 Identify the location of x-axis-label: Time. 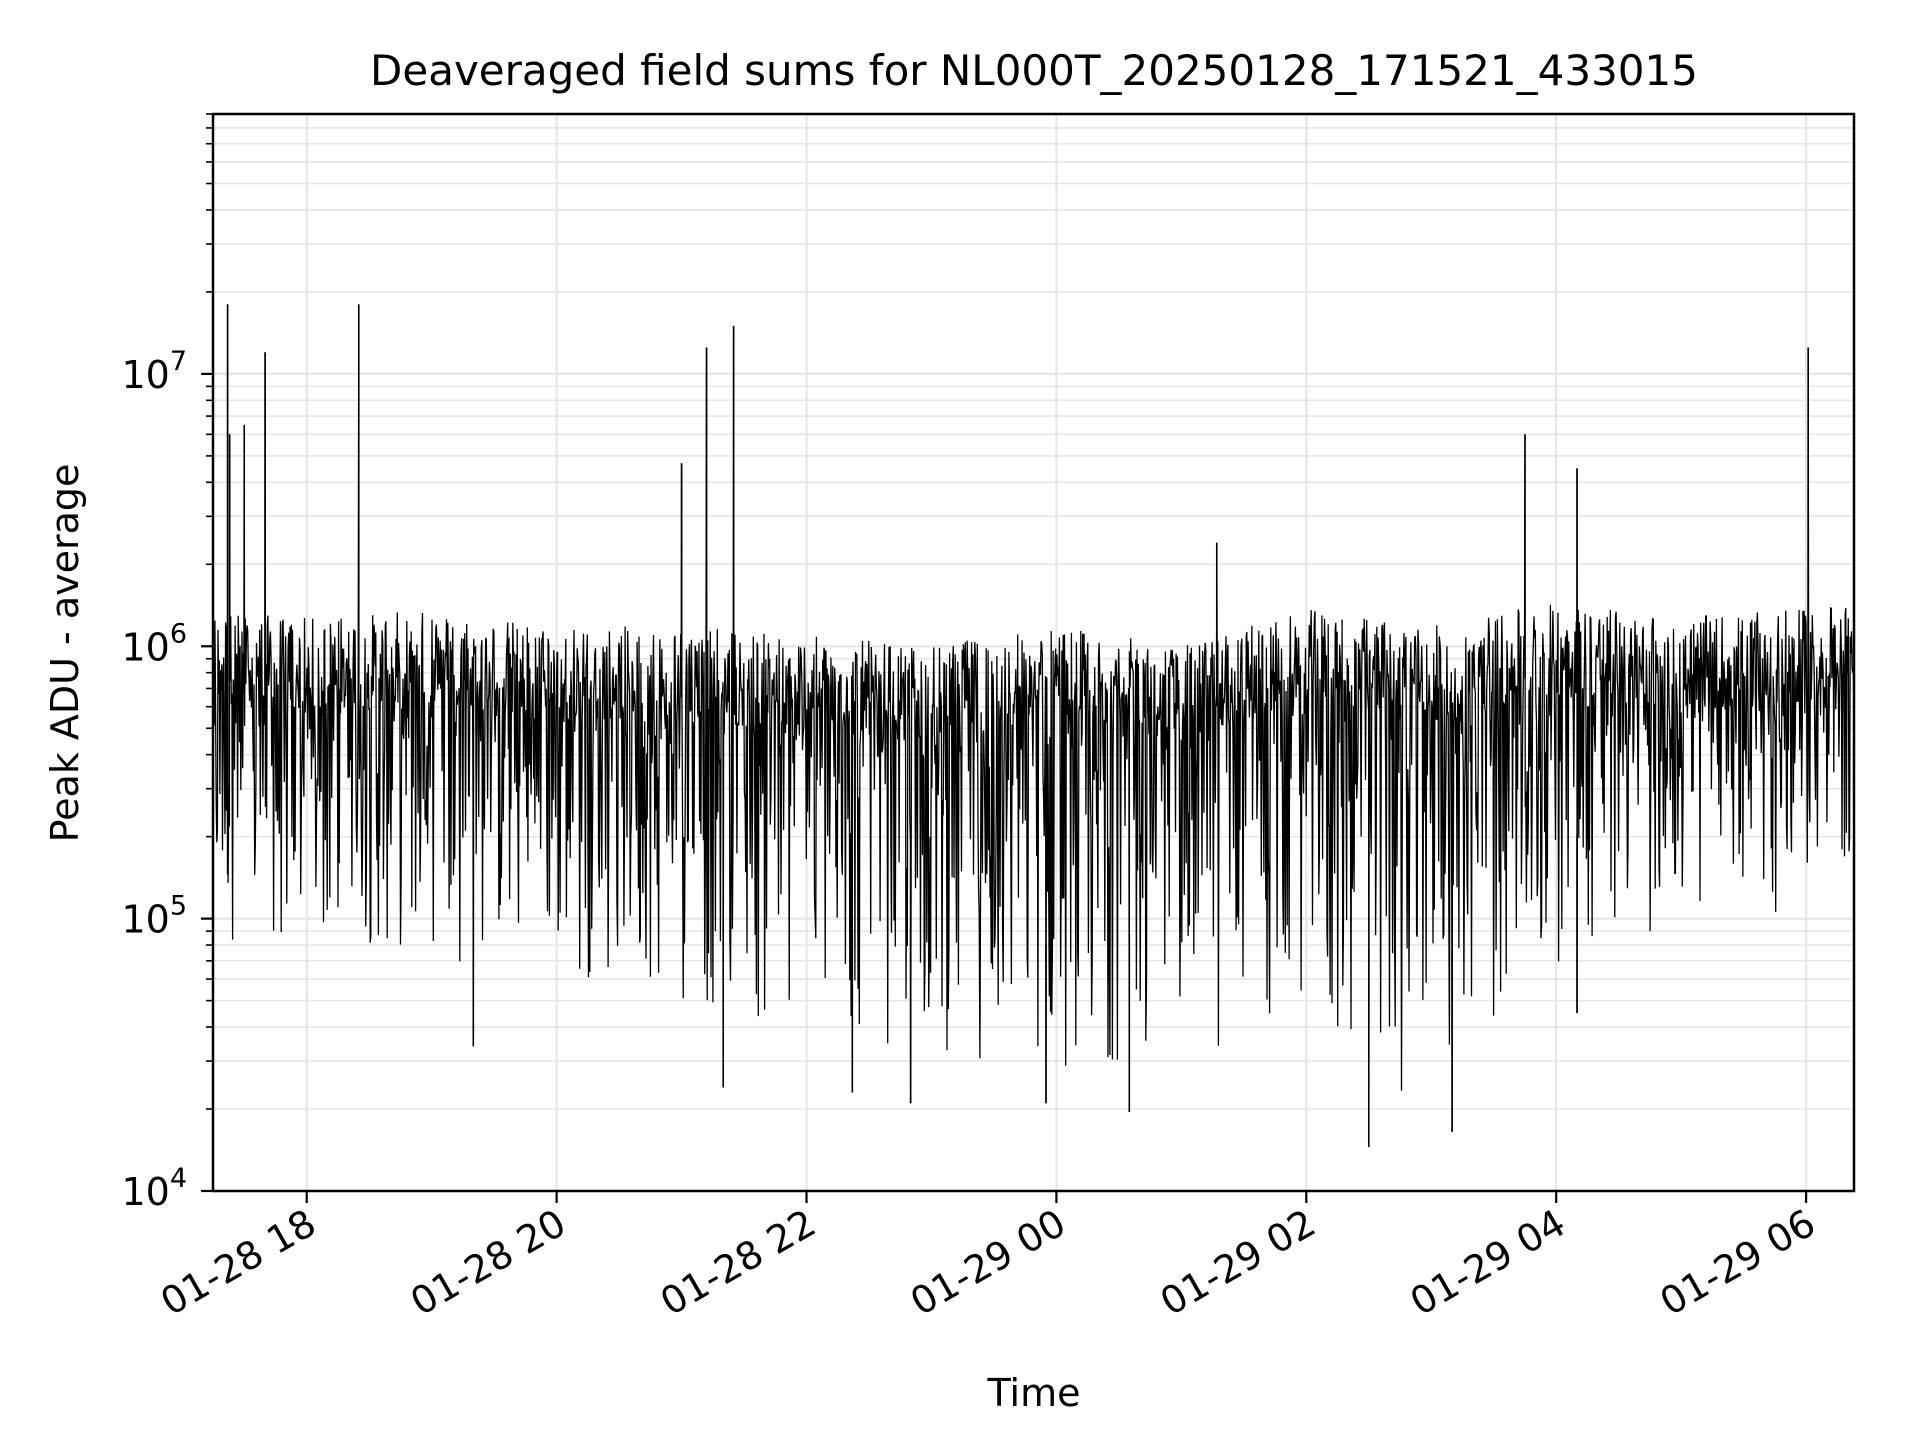
(1034, 1393).